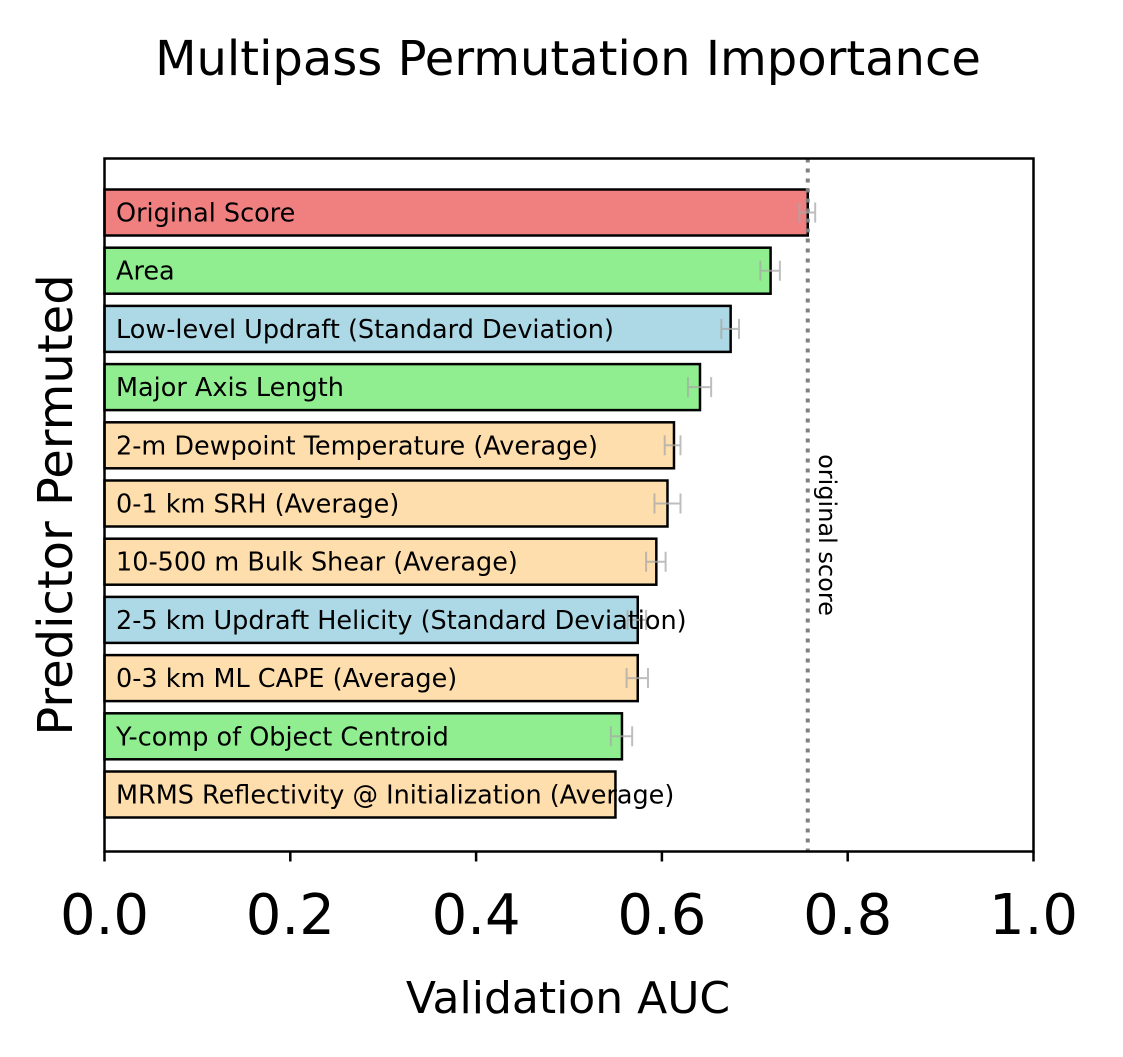 Image resolution: width=1123 pixels, height=1057 pixels. I want to click on bar-label: Low-level Updraft (Standard Deviation), so click(365, 330).